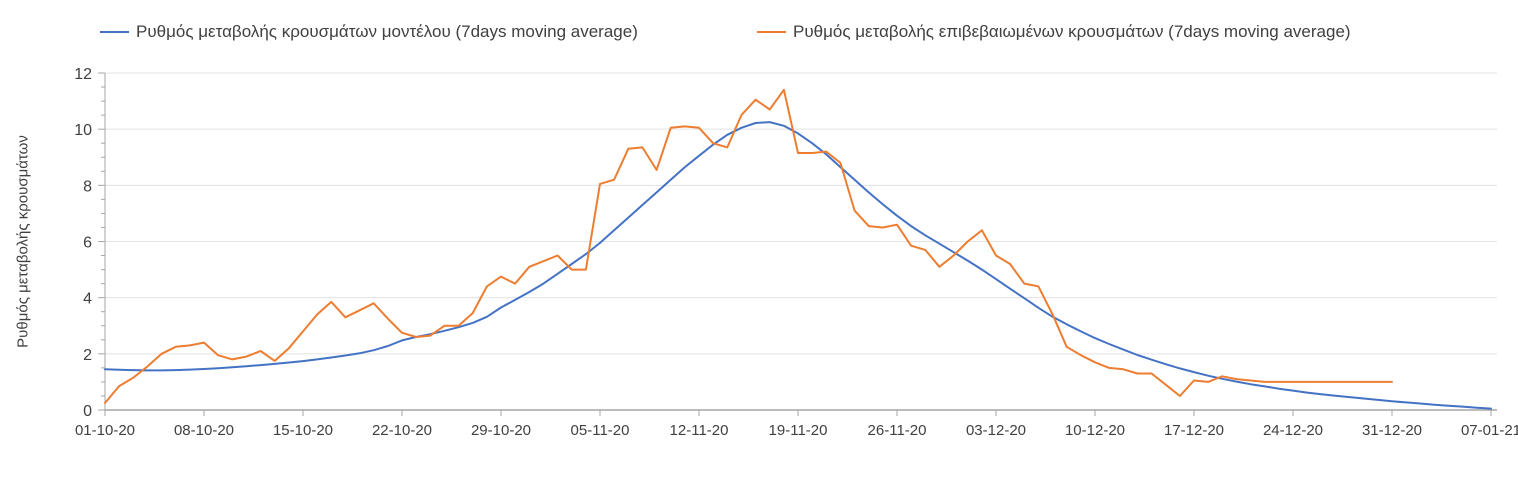  I want to click on x-tick-label: 08-10-20, so click(204, 430).